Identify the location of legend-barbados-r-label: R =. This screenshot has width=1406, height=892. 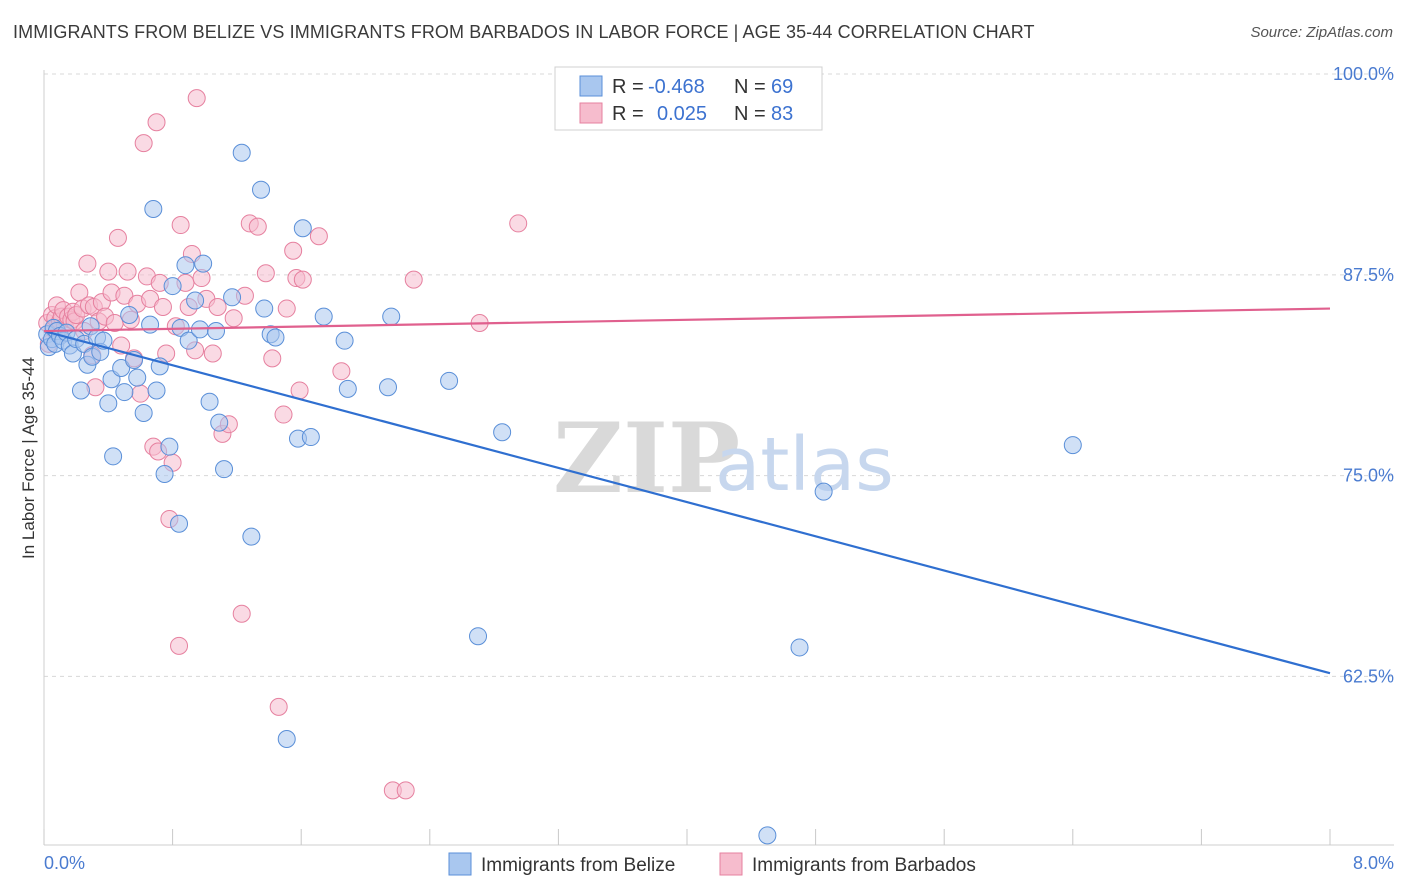
(628, 114).